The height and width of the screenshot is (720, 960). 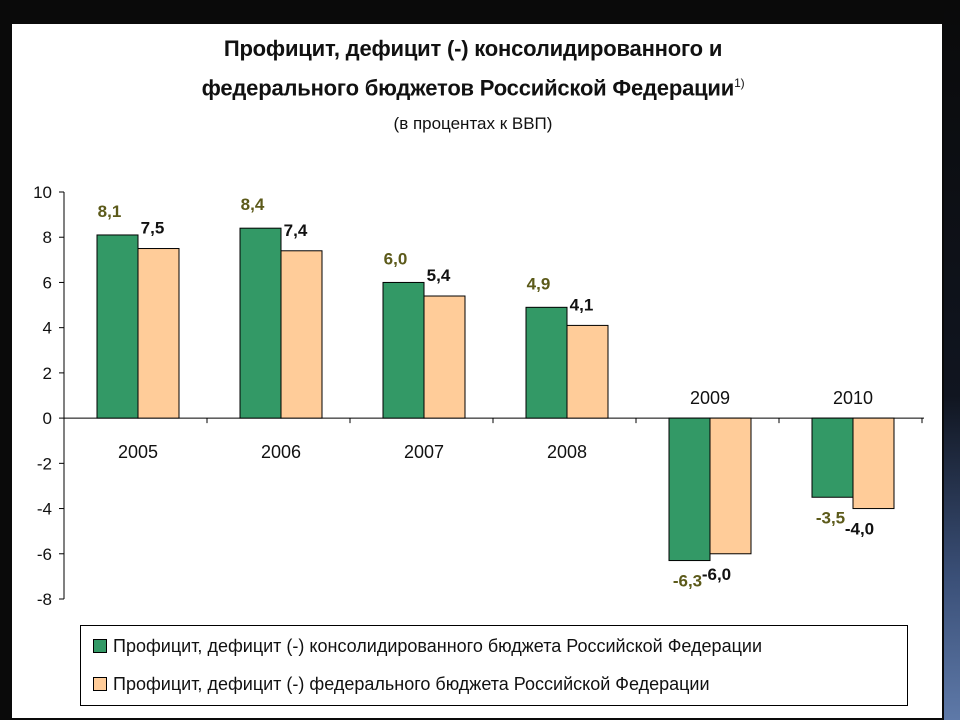 What do you see at coordinates (47, 418) in the screenshot?
I see `y-tick-label: 0` at bounding box center [47, 418].